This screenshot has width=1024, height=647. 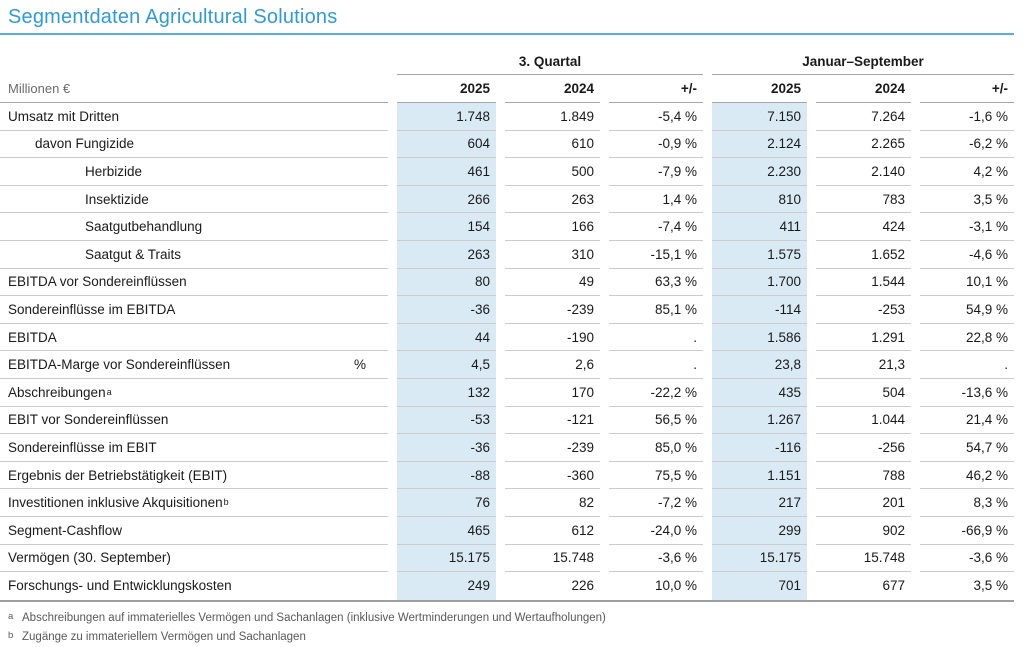 What do you see at coordinates (11, 635) in the screenshot?
I see `footnote-marker: b` at bounding box center [11, 635].